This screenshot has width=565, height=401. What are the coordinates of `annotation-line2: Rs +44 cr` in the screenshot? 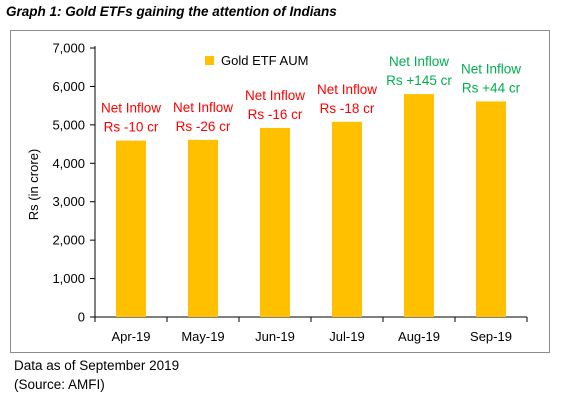 It's located at (491, 87).